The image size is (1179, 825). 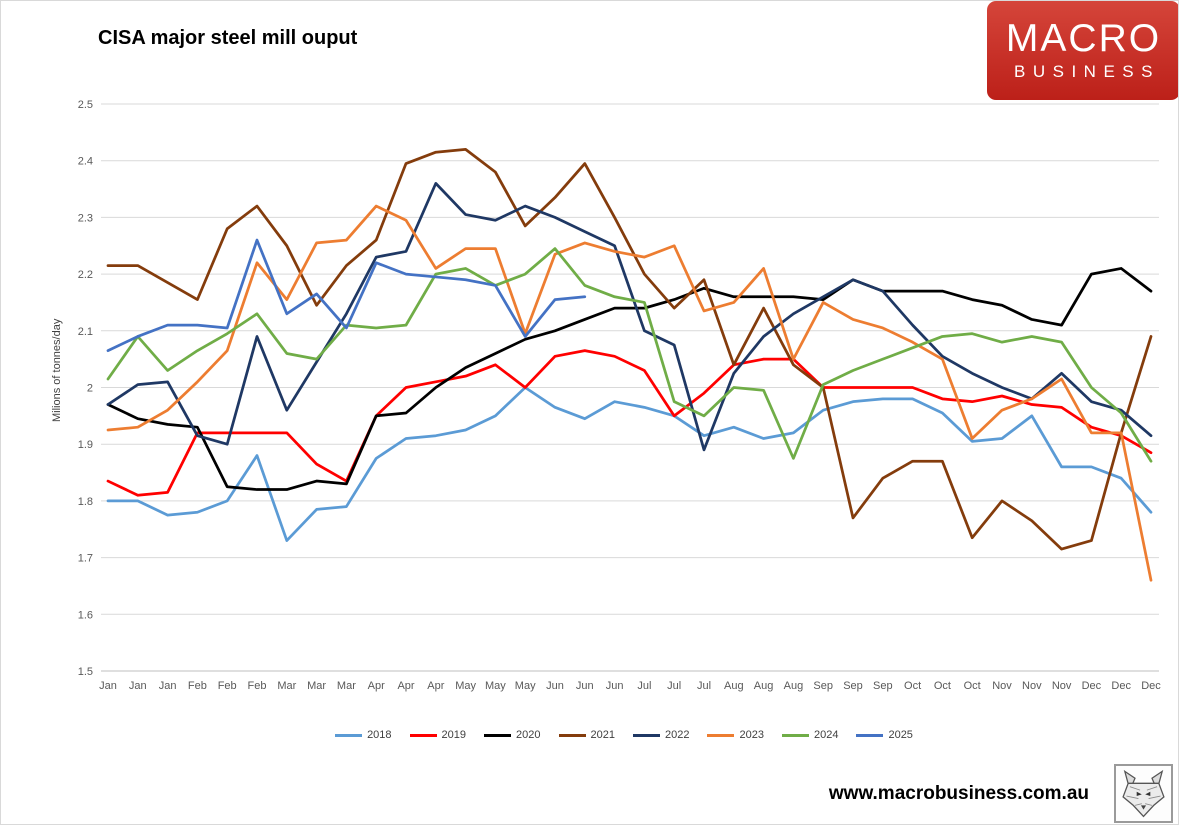 I want to click on y-tick-label: 2.2, so click(x=85, y=275).